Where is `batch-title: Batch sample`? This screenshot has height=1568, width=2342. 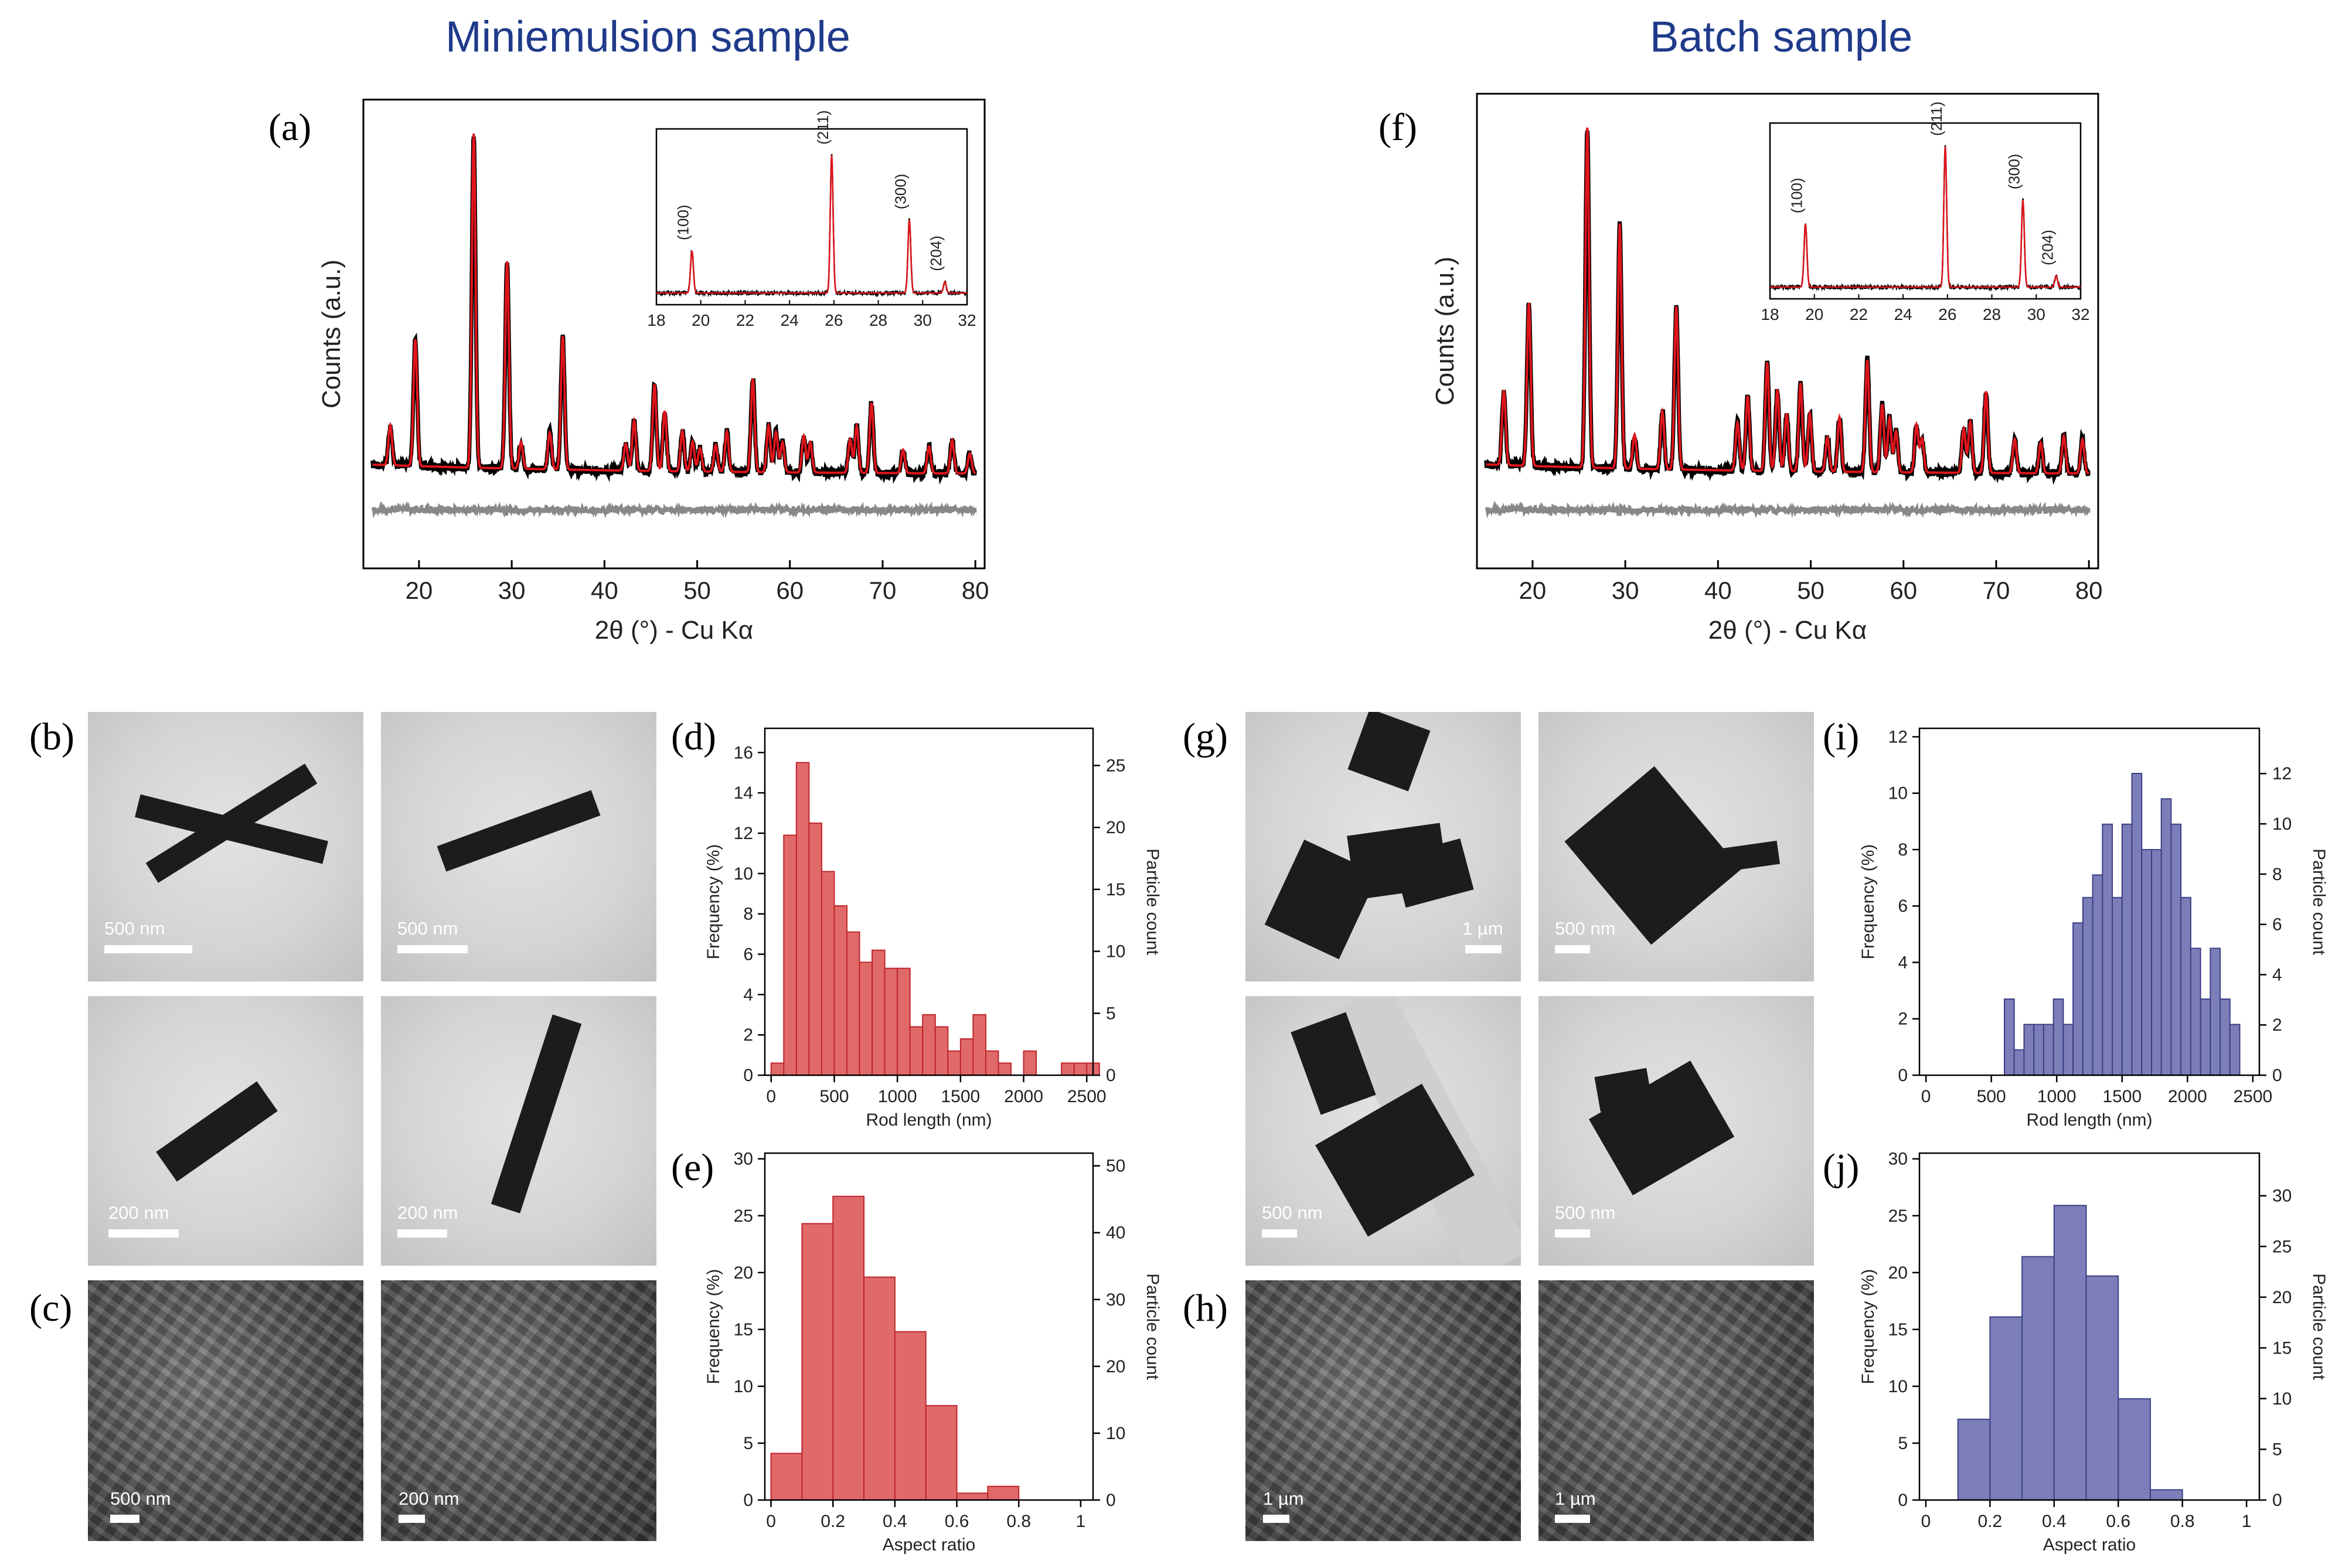 batch-title: Batch sample is located at coordinates (1781, 36).